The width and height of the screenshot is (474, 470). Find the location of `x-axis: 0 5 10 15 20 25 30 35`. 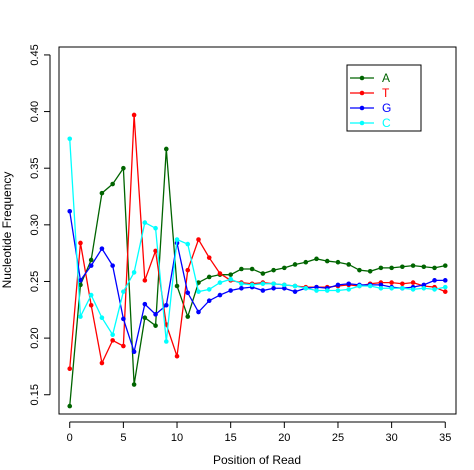

x-axis: 0 5 10 15 20 25 30 35 is located at coordinates (259, 432).